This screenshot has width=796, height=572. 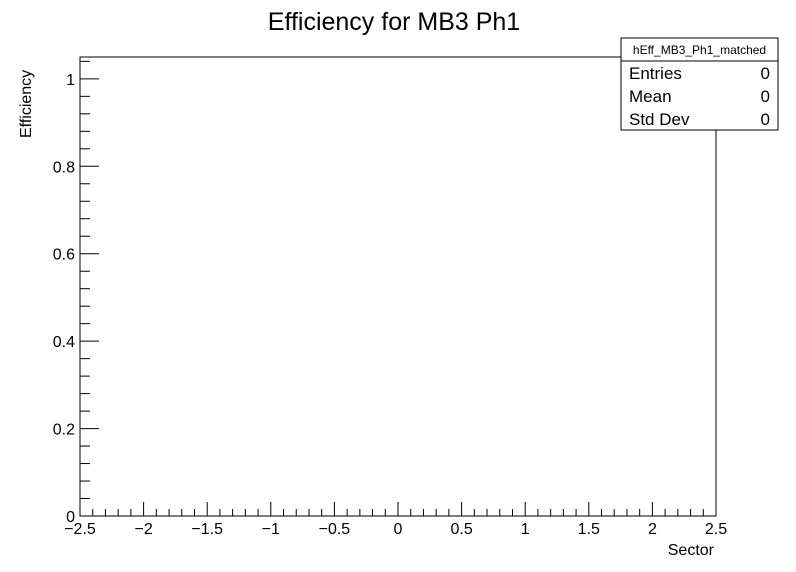 I want to click on y-tick-label: 1, so click(x=70, y=80).